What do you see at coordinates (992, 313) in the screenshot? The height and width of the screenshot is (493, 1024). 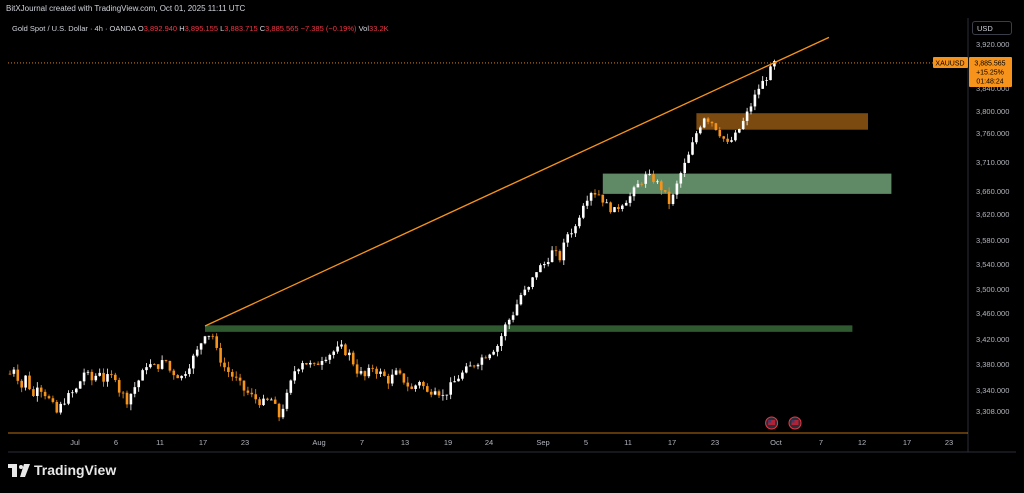 I see `y-tick-label: 3,460.000` at bounding box center [992, 313].